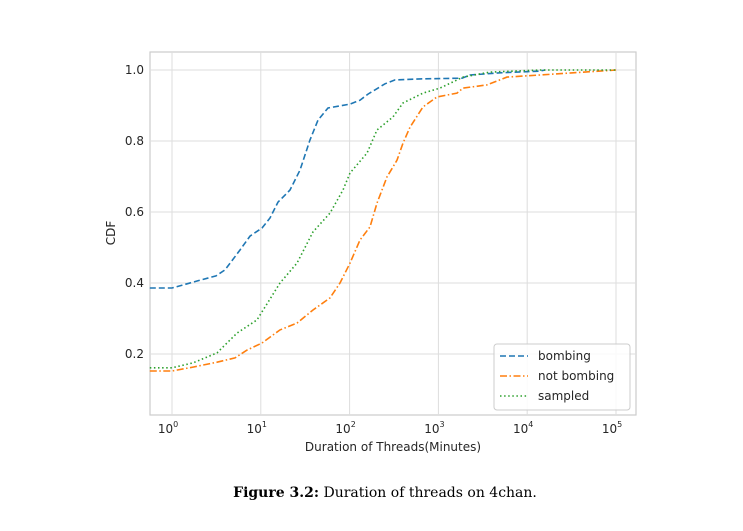 The width and height of the screenshot is (743, 531). Describe the element at coordinates (134, 354) in the screenshot. I see `y-tick-label: 0.2` at that location.